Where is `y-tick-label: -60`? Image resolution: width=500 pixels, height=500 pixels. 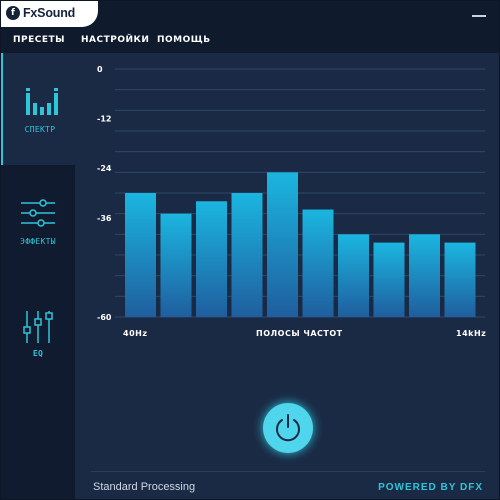 y-tick-label: -60 is located at coordinates (104, 317).